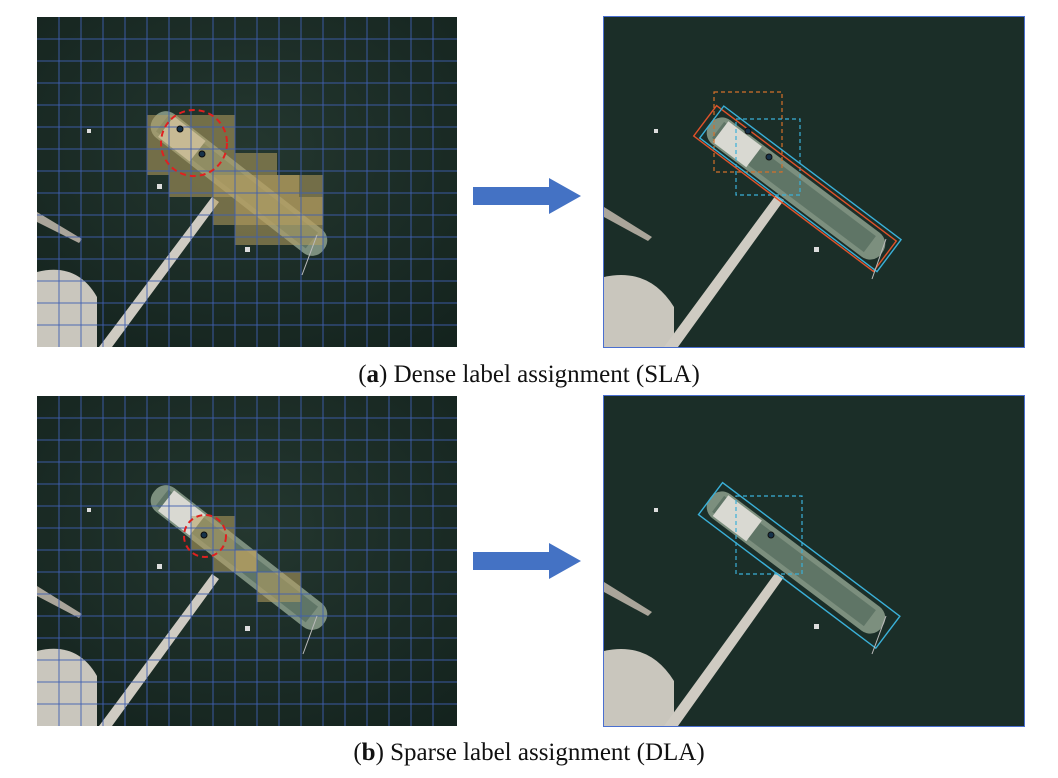 The width and height of the screenshot is (1058, 778). I want to click on anchor-box-dashed-orange, so click(748, 132).